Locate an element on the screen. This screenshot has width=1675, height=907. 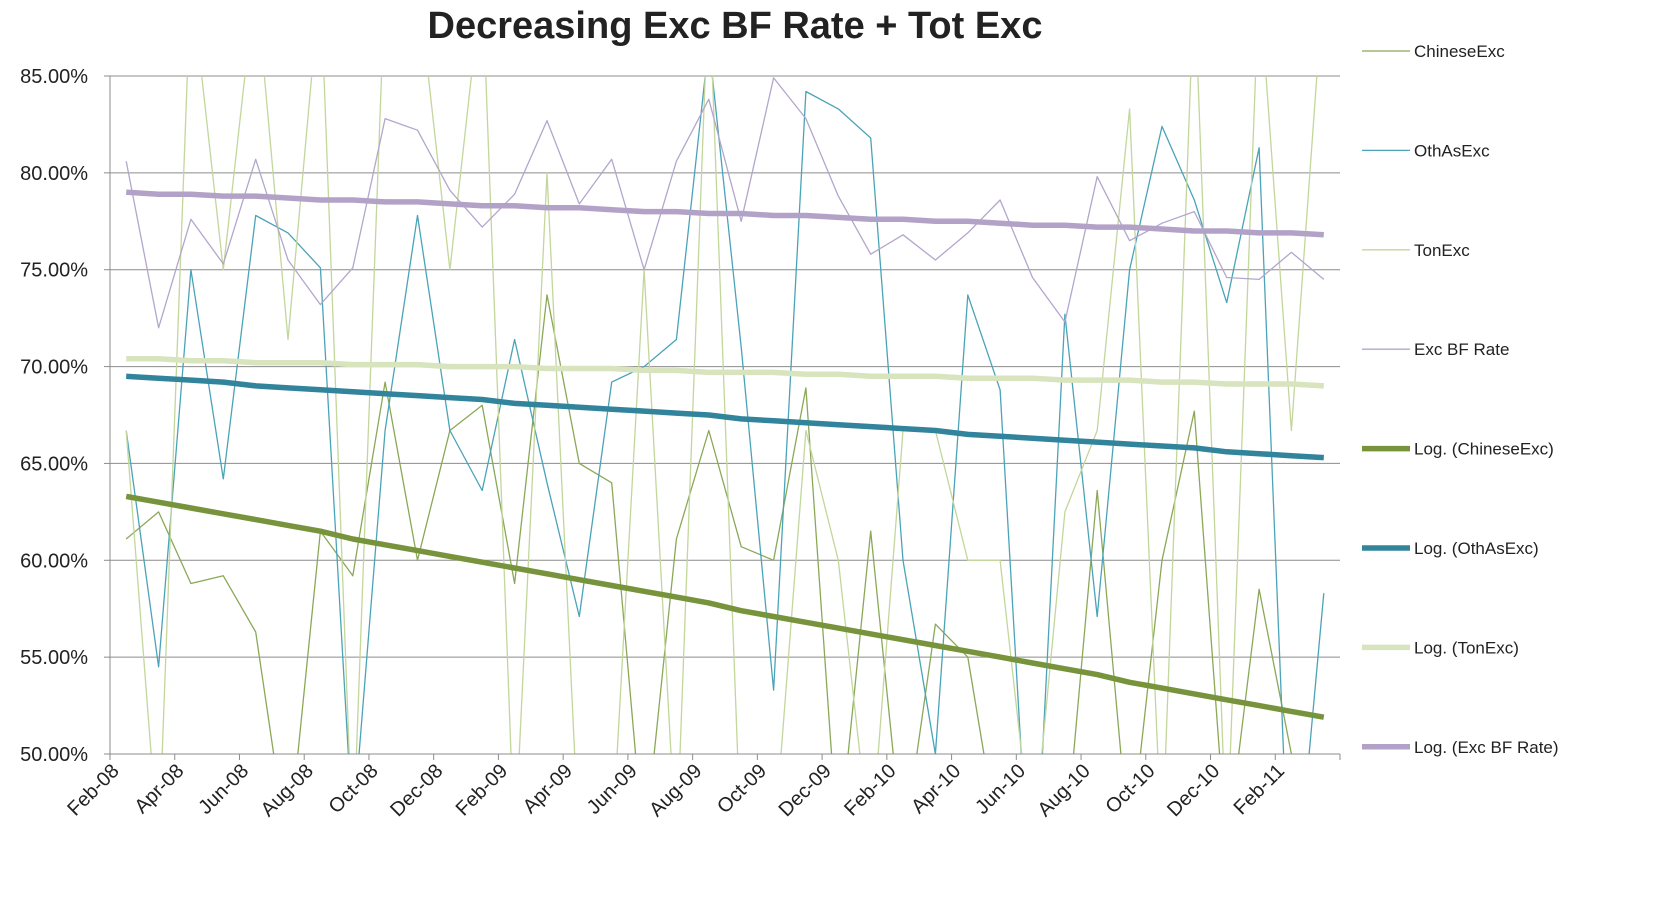
x-tick-label: Aug-10 is located at coordinates (1064, 790).